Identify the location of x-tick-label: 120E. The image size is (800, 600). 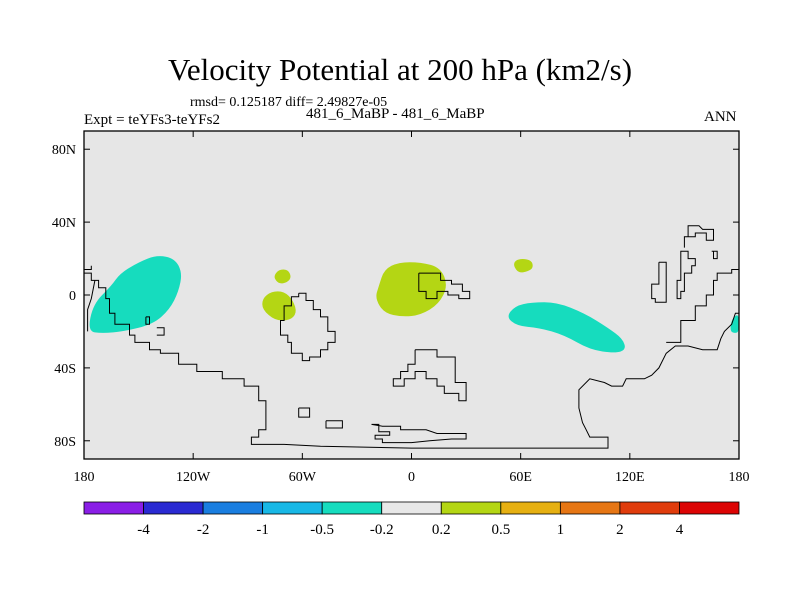
(630, 477).